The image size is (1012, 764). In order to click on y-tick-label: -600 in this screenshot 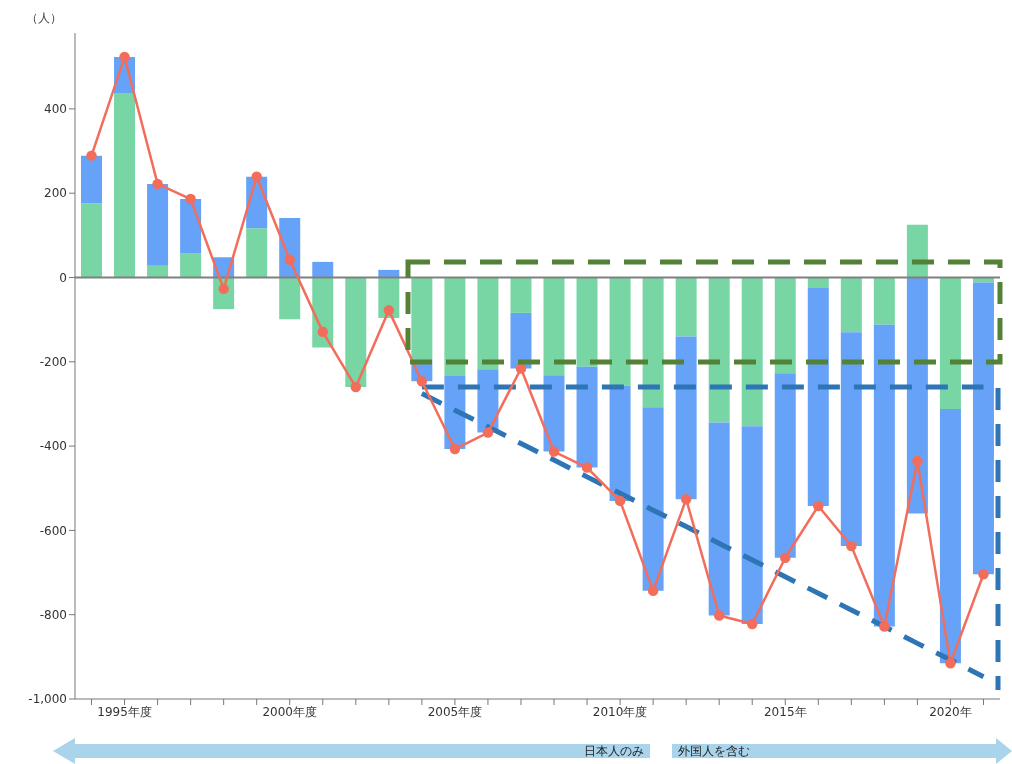, I will do `click(53, 530)`.